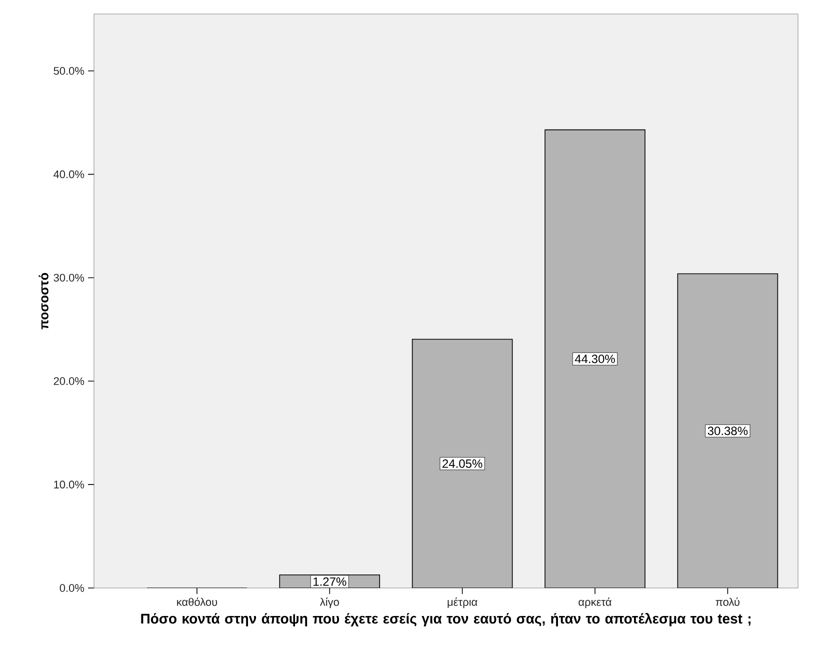 This screenshot has height=668, width=820. Describe the element at coordinates (69, 278) in the screenshot. I see `y-tick-label: 30.0%` at that location.